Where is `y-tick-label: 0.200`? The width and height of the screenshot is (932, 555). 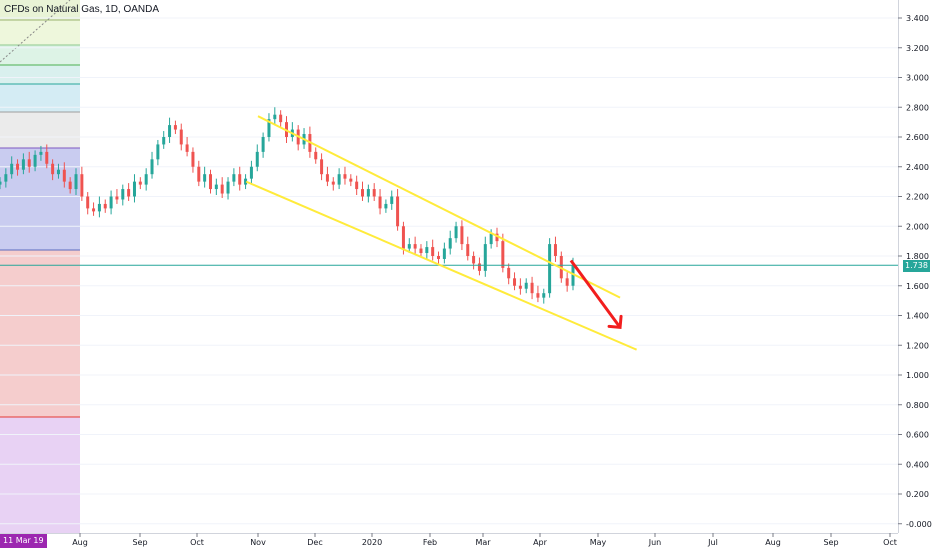 y-tick-label: 0.200 is located at coordinates (917, 494).